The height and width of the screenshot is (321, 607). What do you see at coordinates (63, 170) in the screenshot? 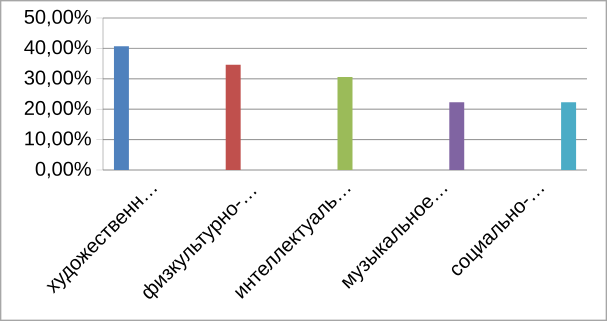
I see `y-tick-label: 0,00%` at bounding box center [63, 170].